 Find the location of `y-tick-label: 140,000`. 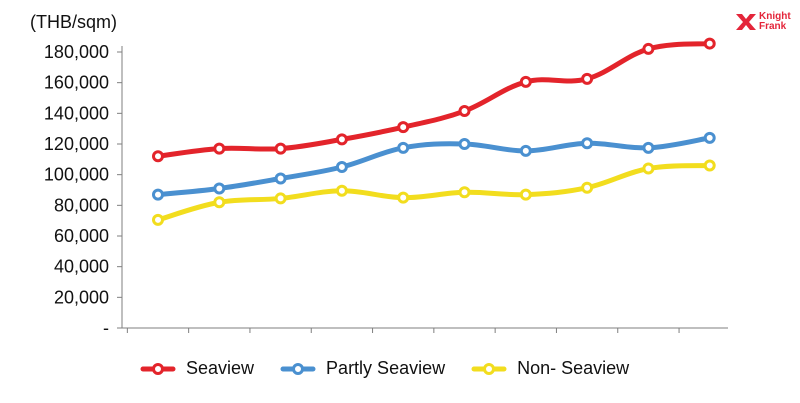

y-tick-label: 140,000 is located at coordinates (76, 113).